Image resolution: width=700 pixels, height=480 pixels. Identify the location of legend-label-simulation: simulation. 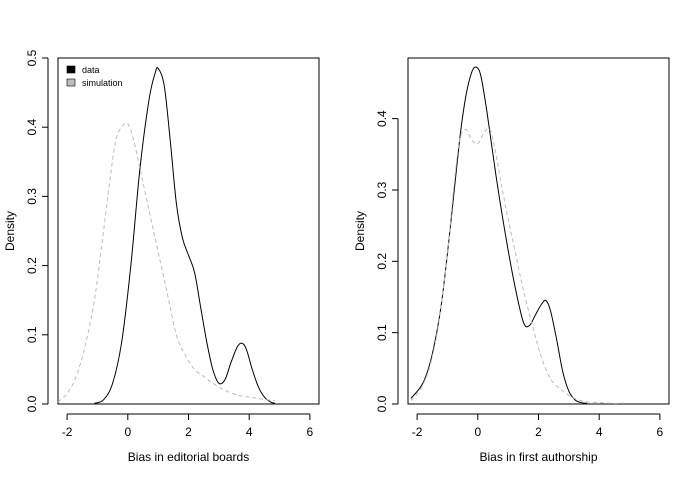
(102, 83).